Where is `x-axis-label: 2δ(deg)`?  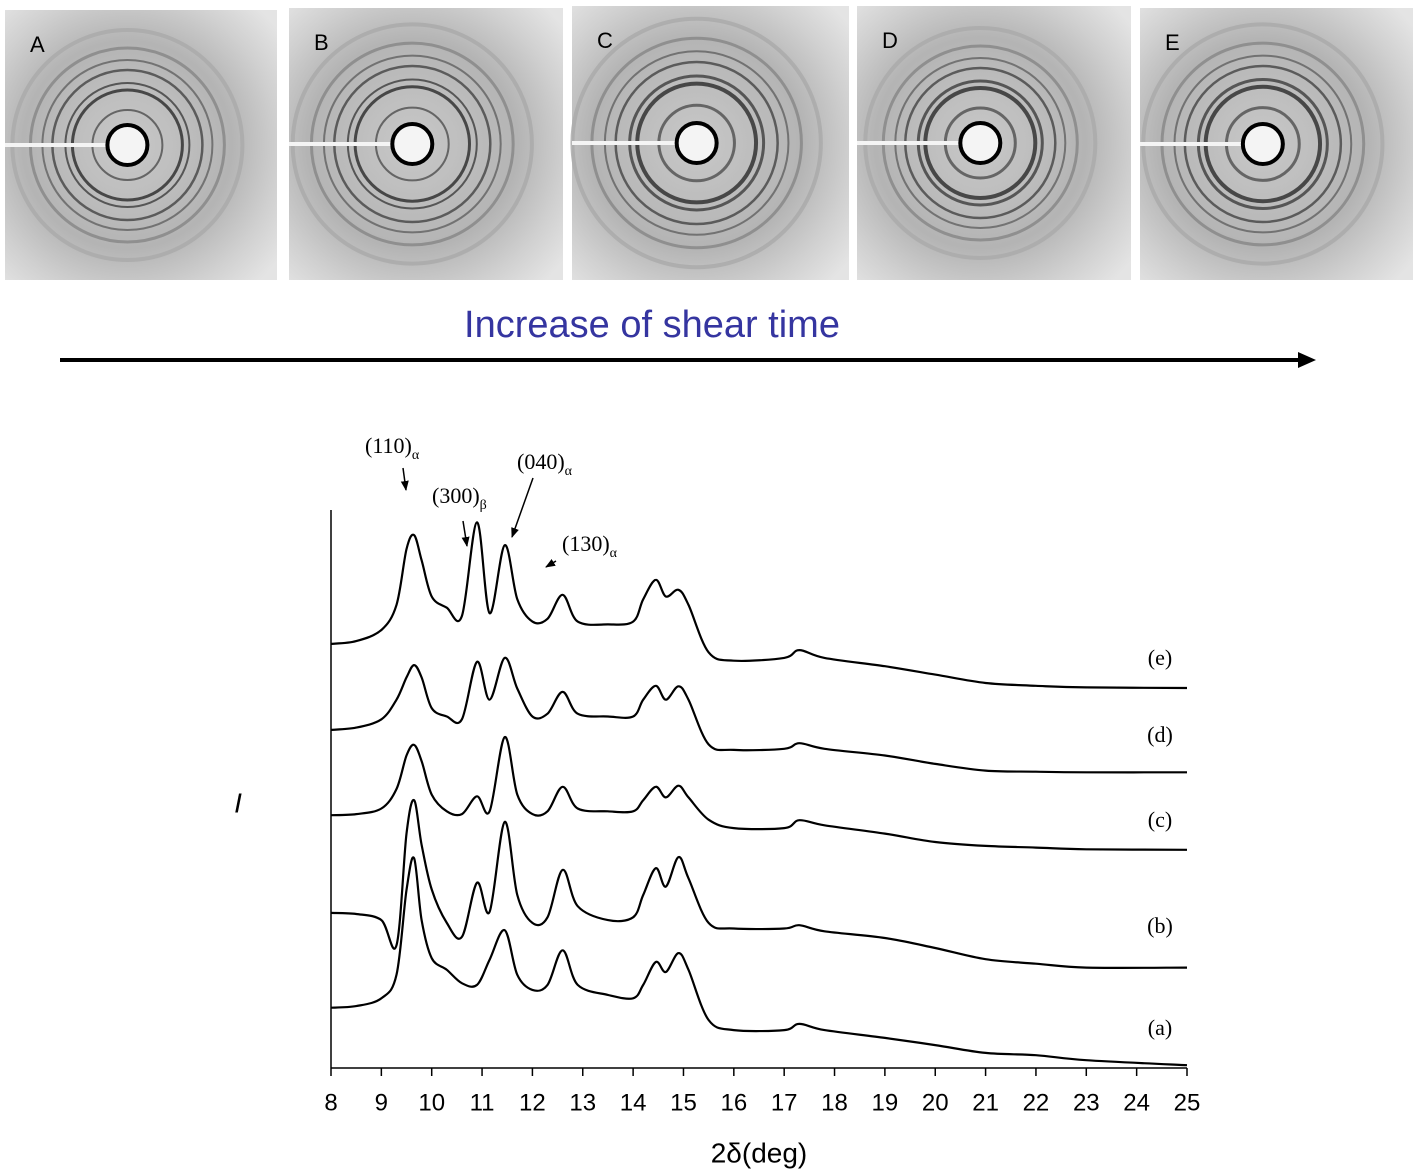 x-axis-label: 2δ(deg) is located at coordinates (759, 1152).